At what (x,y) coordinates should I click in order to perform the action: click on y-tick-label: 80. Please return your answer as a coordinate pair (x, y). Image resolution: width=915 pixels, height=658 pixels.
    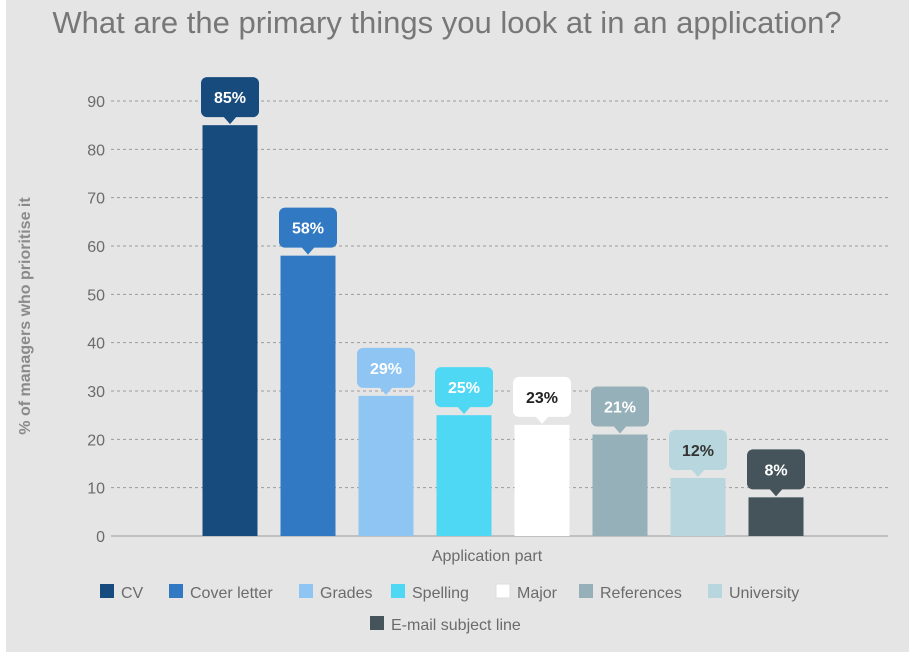
    Looking at the image, I should click on (96, 150).